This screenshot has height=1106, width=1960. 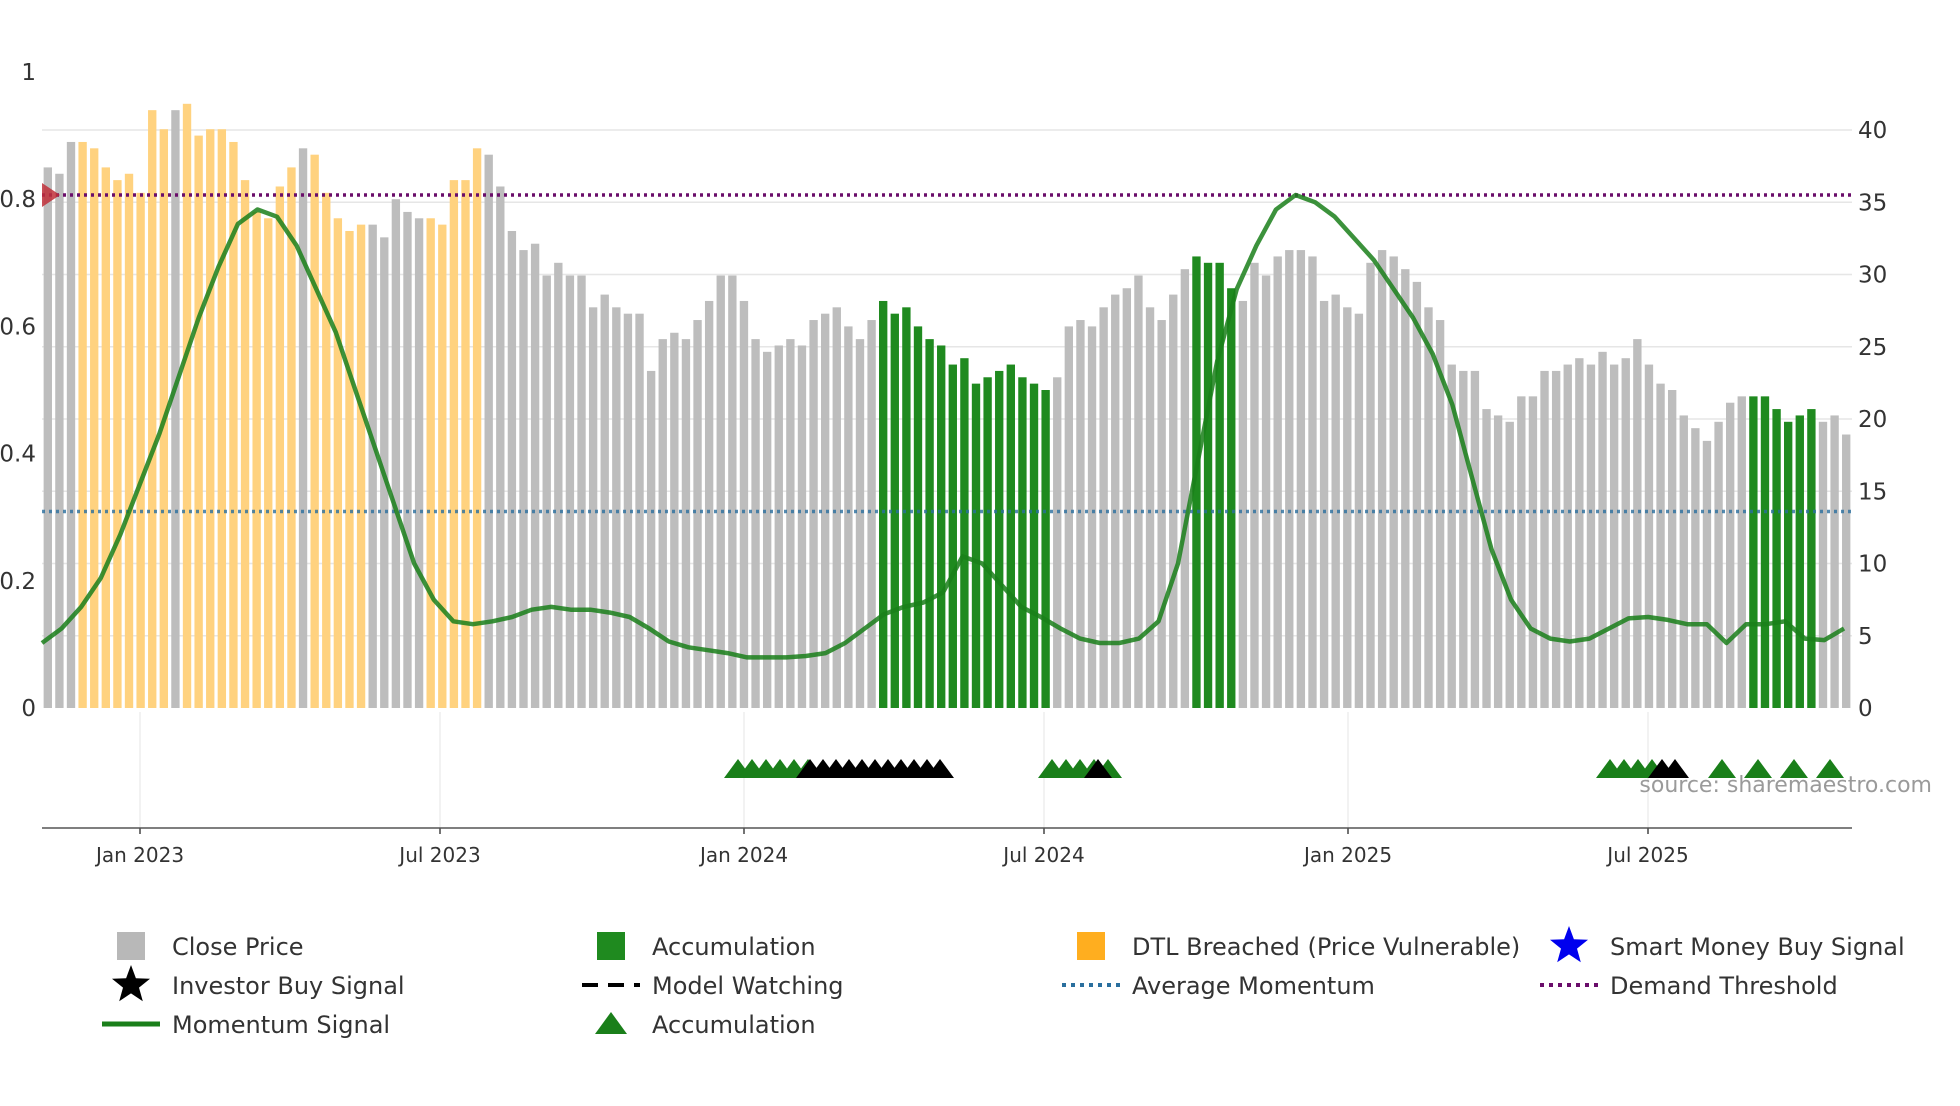 What do you see at coordinates (139, 855) in the screenshot?
I see `x-tick-label: Jan 2023` at bounding box center [139, 855].